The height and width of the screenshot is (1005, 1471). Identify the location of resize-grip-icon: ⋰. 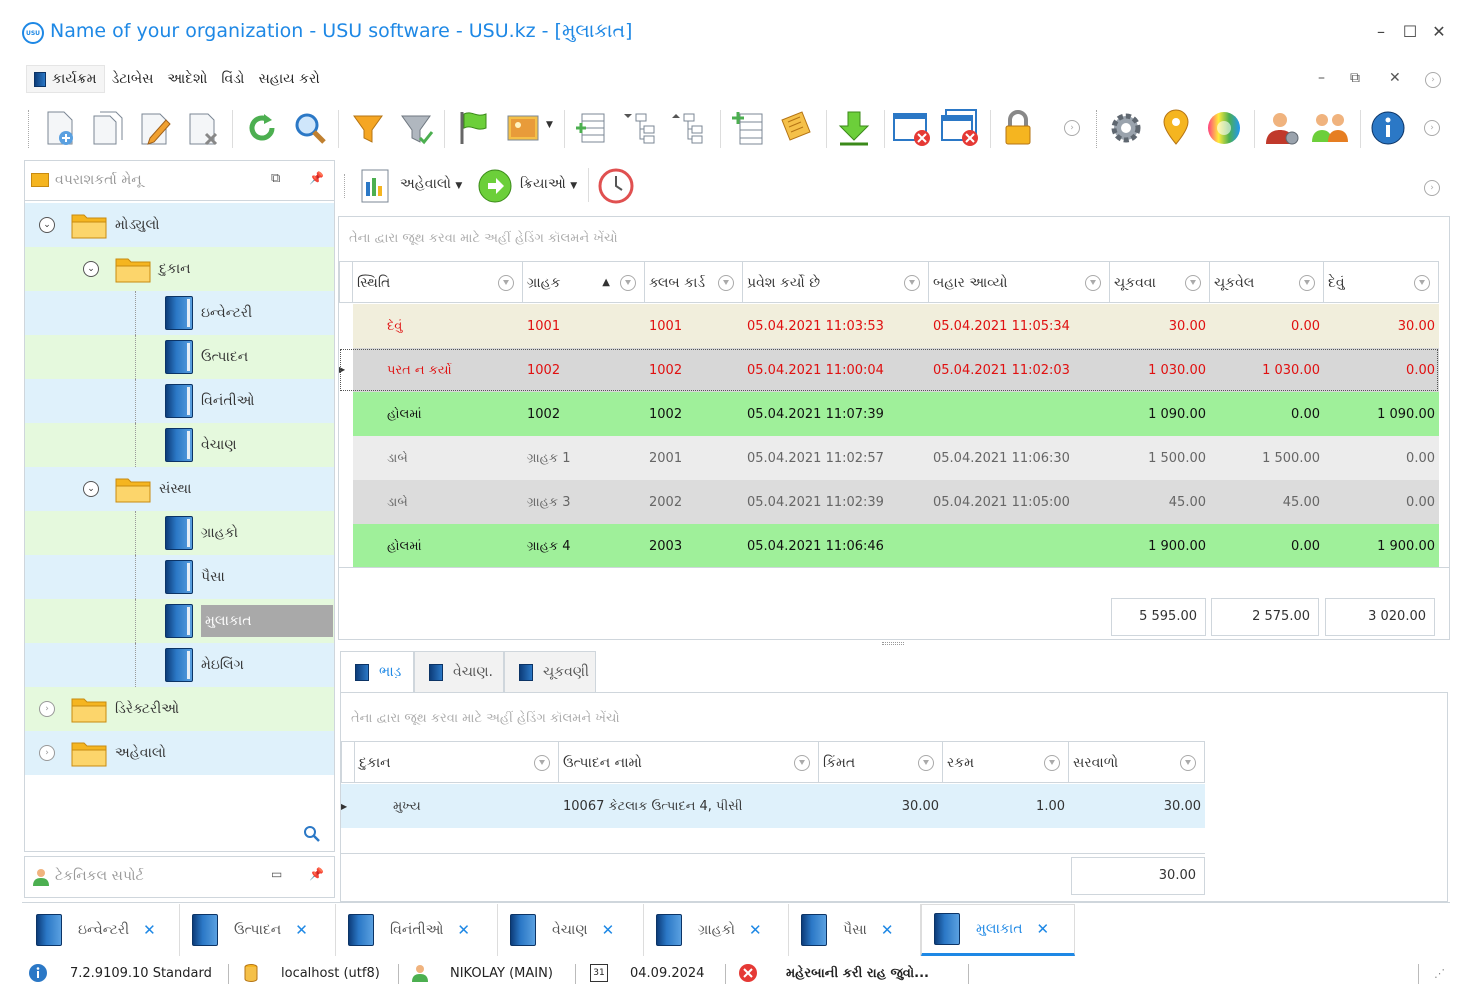
(1439, 973).